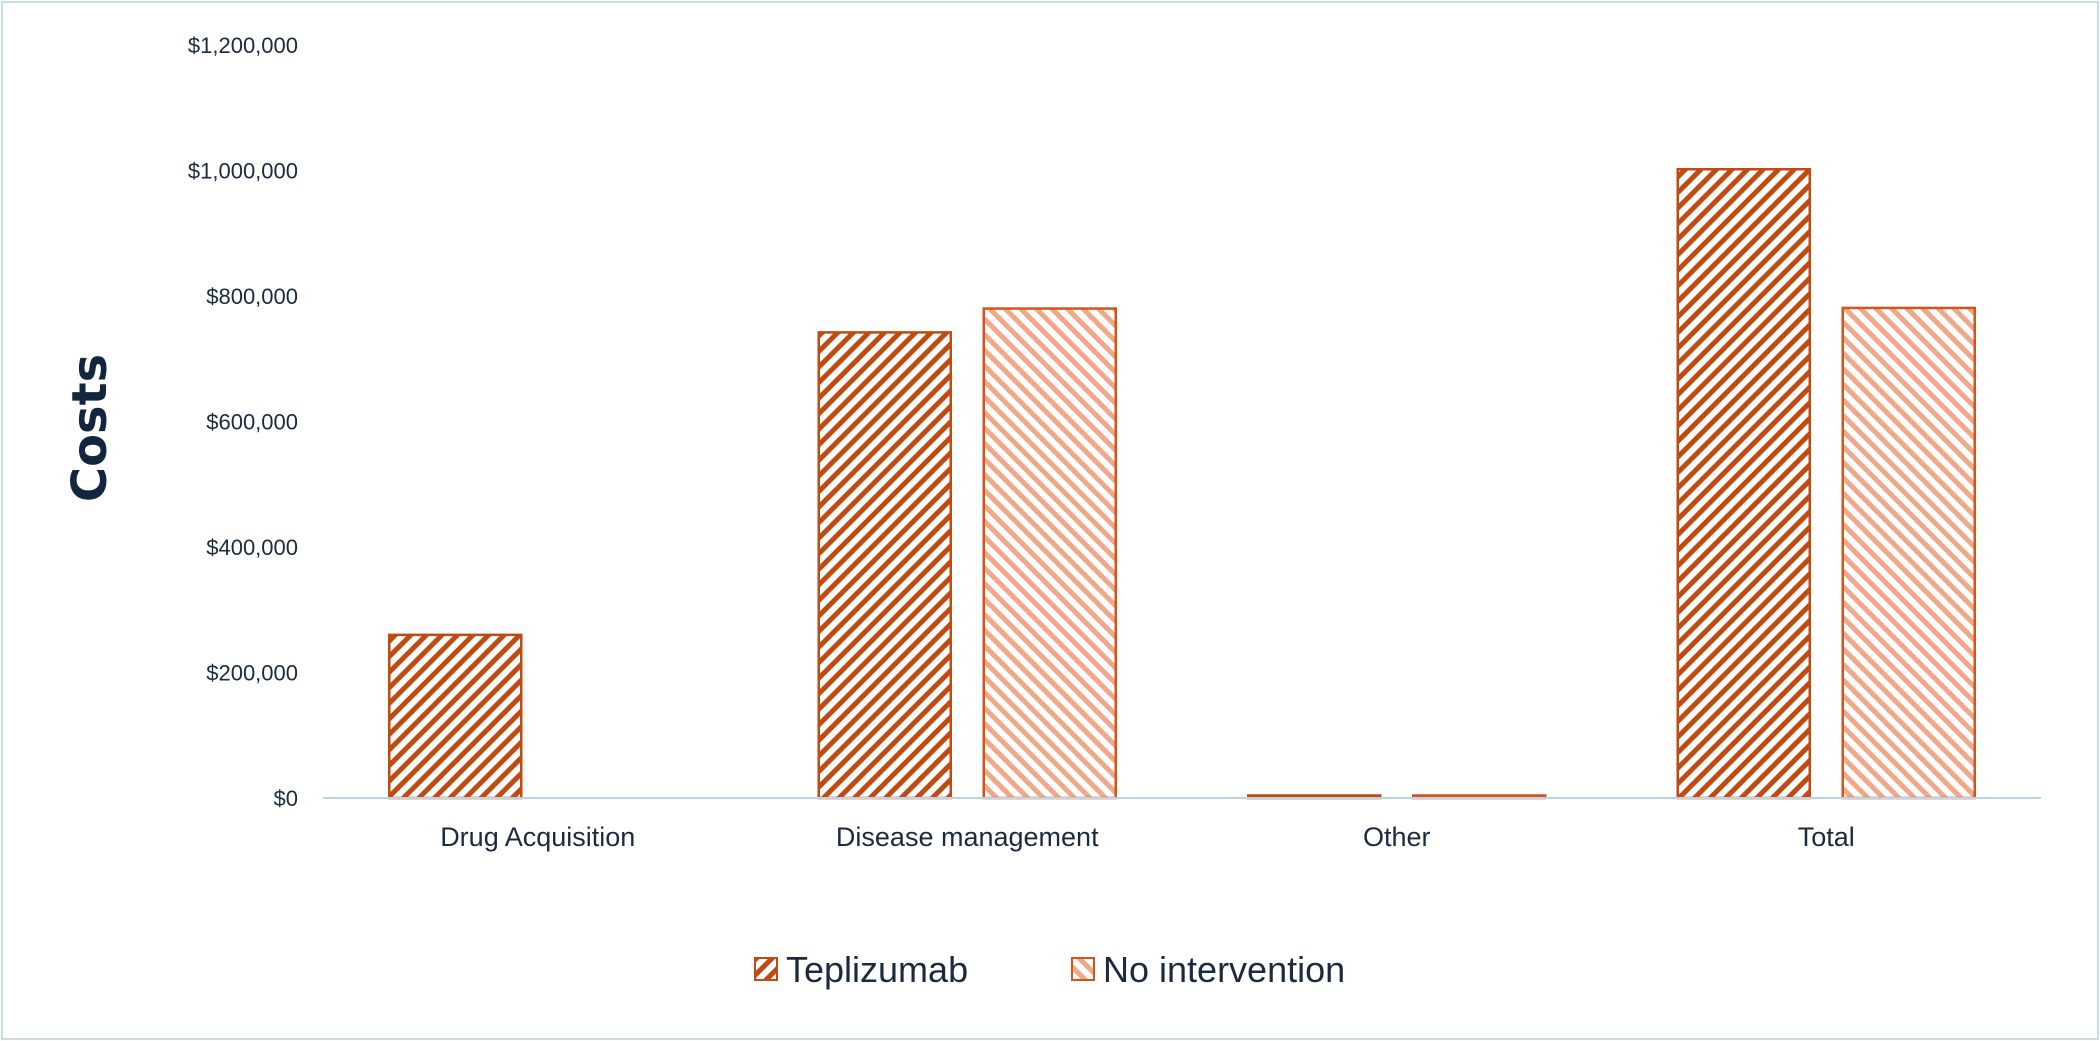 This screenshot has height=1041, width=2100. What do you see at coordinates (286, 798) in the screenshot?
I see `y-tick-label: $0` at bounding box center [286, 798].